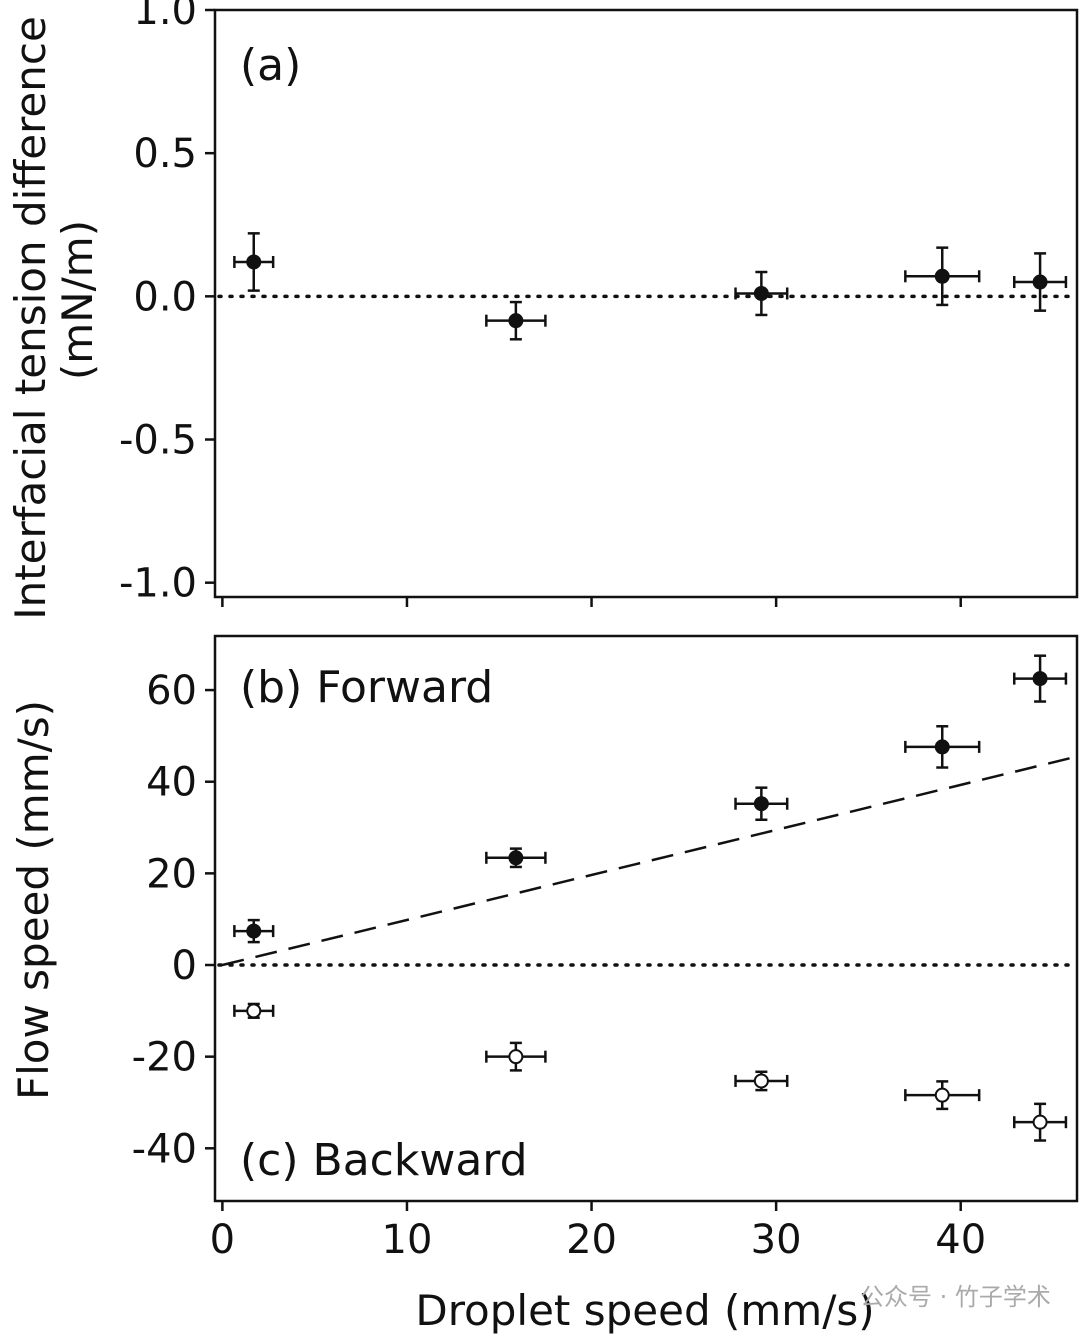  What do you see at coordinates (407, 1240) in the screenshot?
I see `x-tick-label: 10` at bounding box center [407, 1240].